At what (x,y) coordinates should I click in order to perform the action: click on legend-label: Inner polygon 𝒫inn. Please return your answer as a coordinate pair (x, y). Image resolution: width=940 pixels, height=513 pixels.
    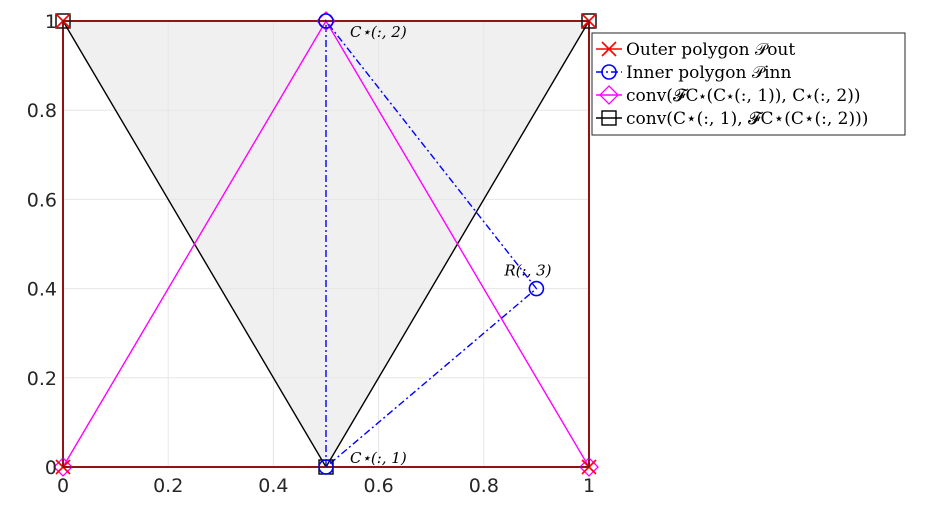
    Looking at the image, I should click on (708, 73).